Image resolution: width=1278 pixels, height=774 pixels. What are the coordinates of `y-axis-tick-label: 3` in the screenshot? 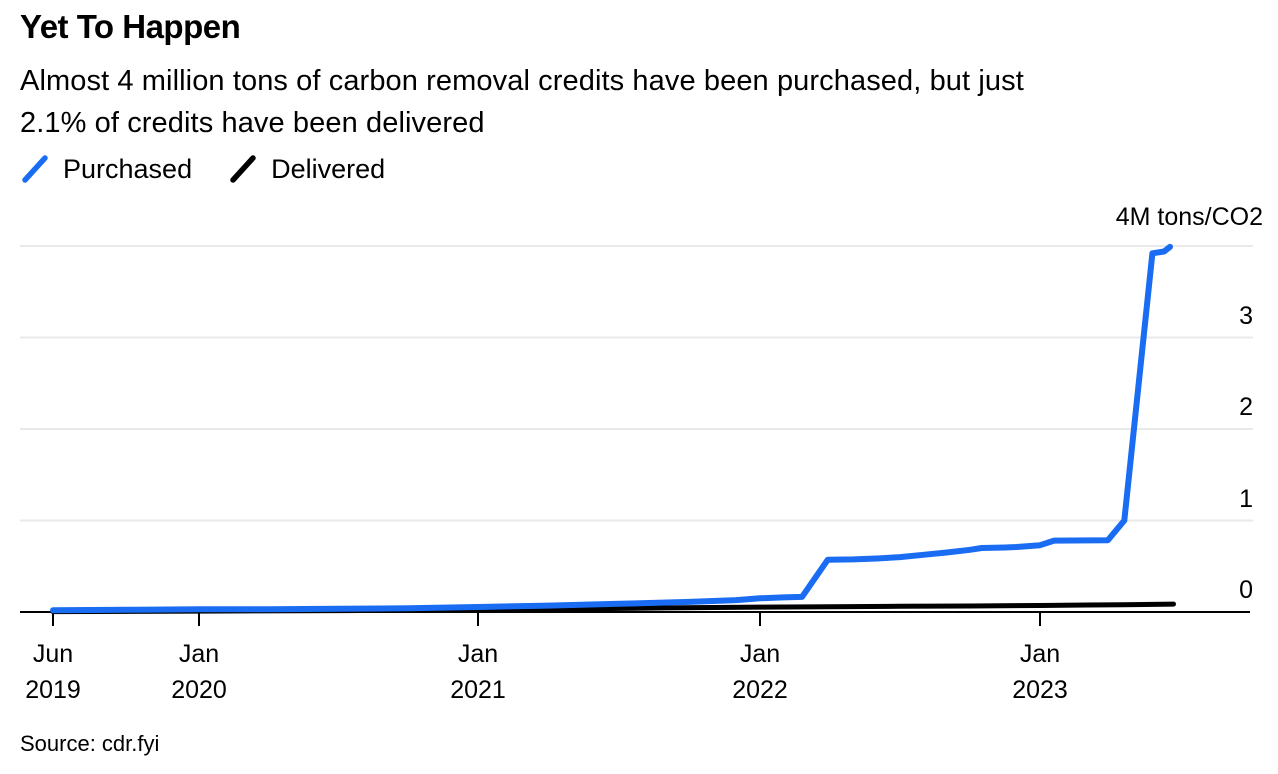 It's located at (1246, 315).